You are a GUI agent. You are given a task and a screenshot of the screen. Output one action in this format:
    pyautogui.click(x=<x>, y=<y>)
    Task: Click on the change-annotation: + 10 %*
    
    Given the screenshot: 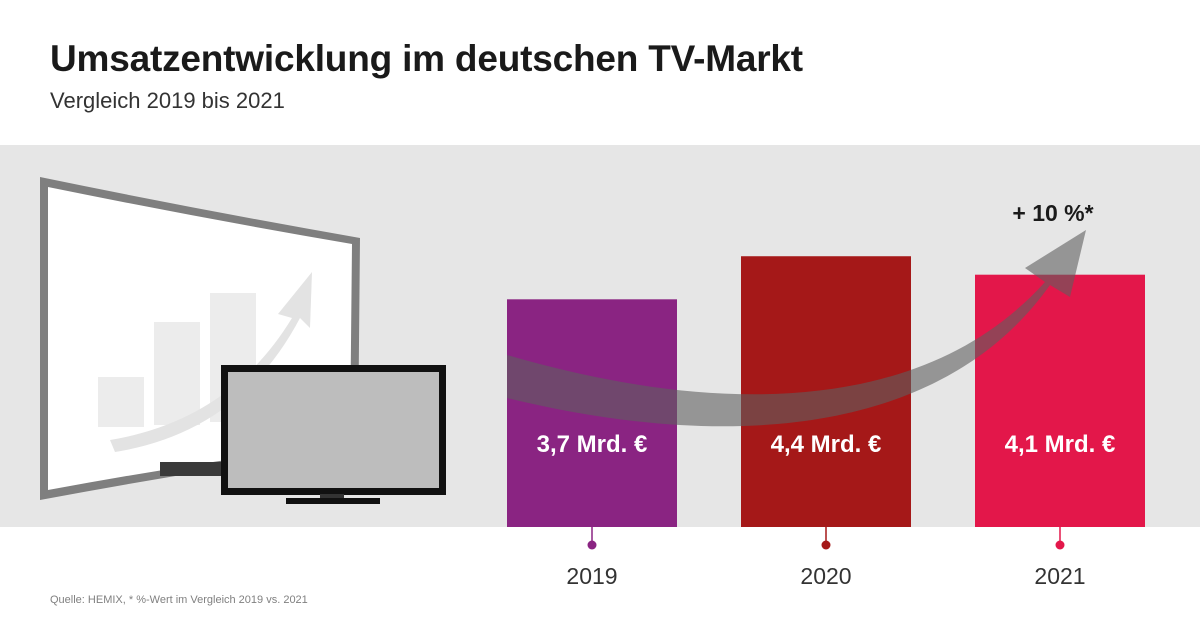 What is the action you would take?
    pyautogui.click(x=1052, y=213)
    